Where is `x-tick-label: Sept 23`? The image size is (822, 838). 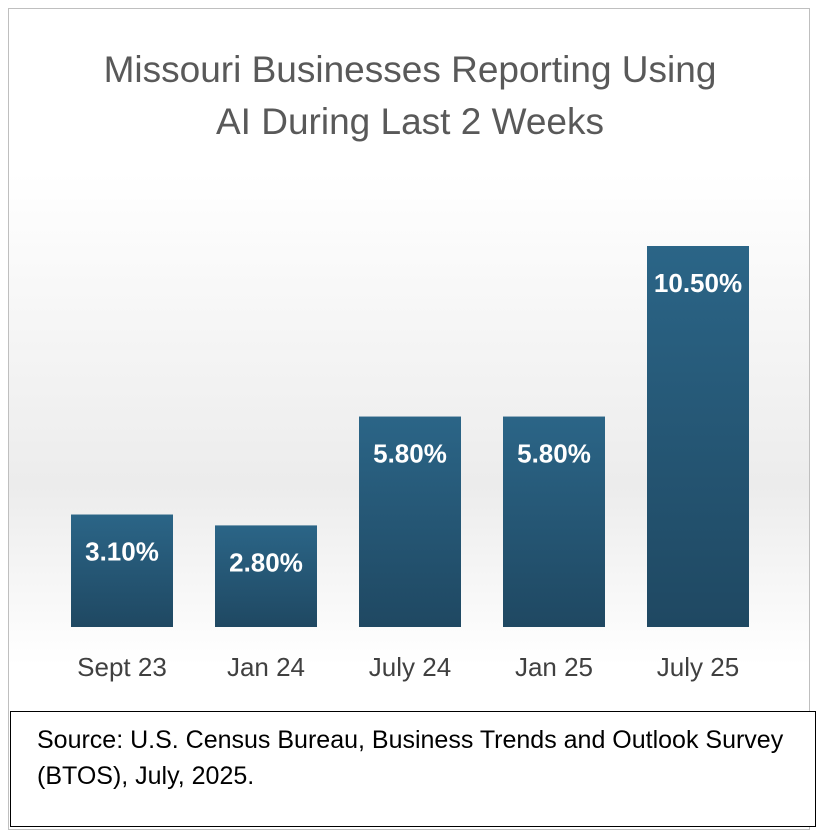
x-tick-label: Sept 23 is located at coordinates (122, 667).